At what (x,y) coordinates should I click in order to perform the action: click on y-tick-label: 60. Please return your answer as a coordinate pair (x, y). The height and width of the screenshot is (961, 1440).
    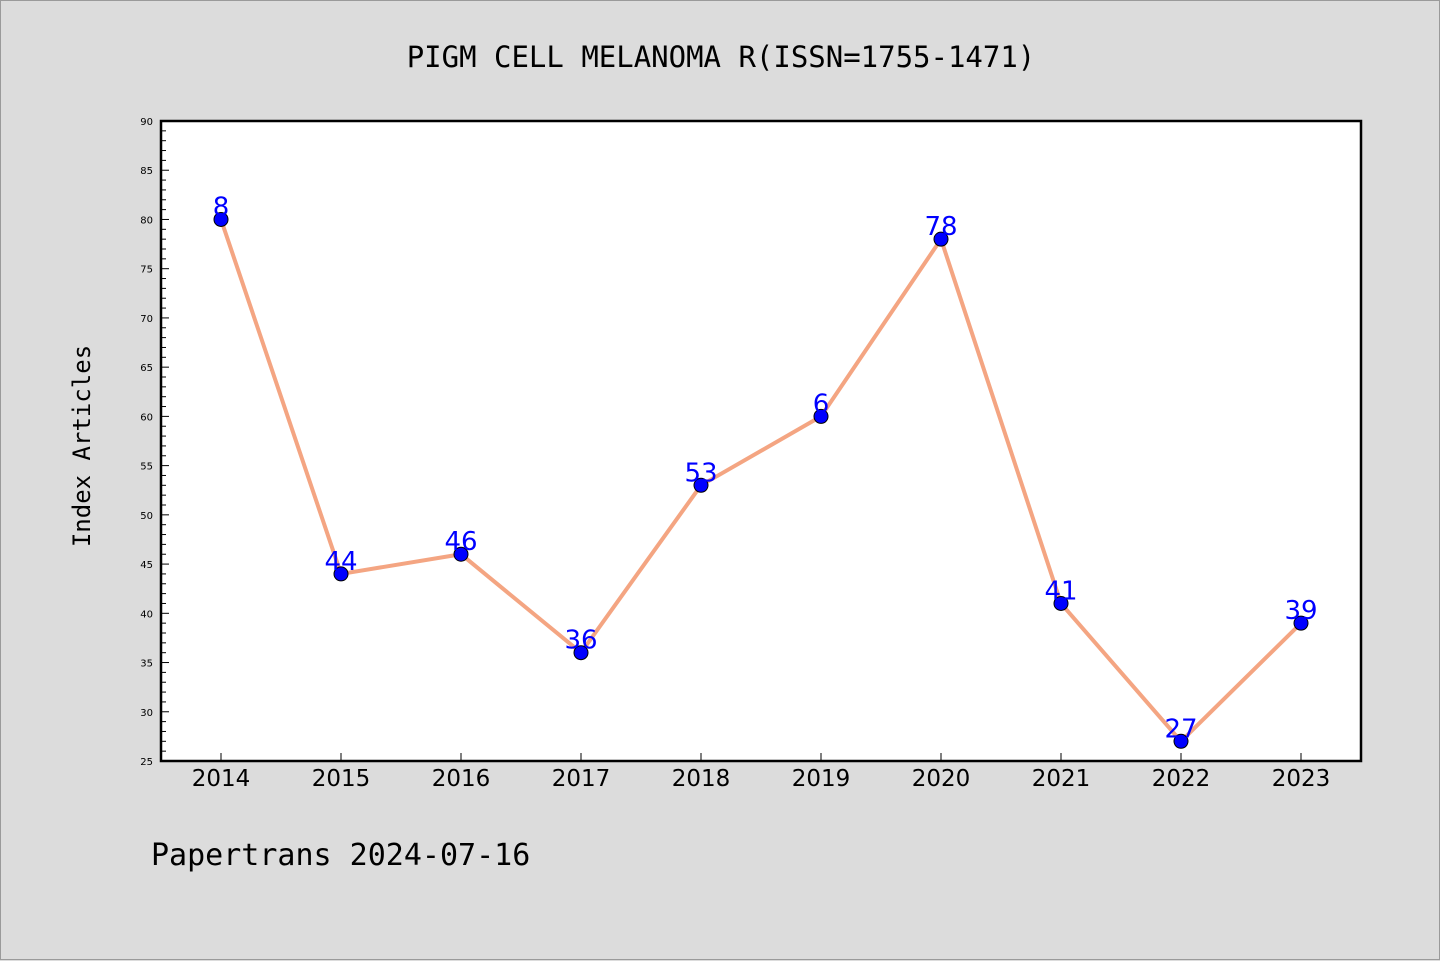
    Looking at the image, I should click on (146, 417).